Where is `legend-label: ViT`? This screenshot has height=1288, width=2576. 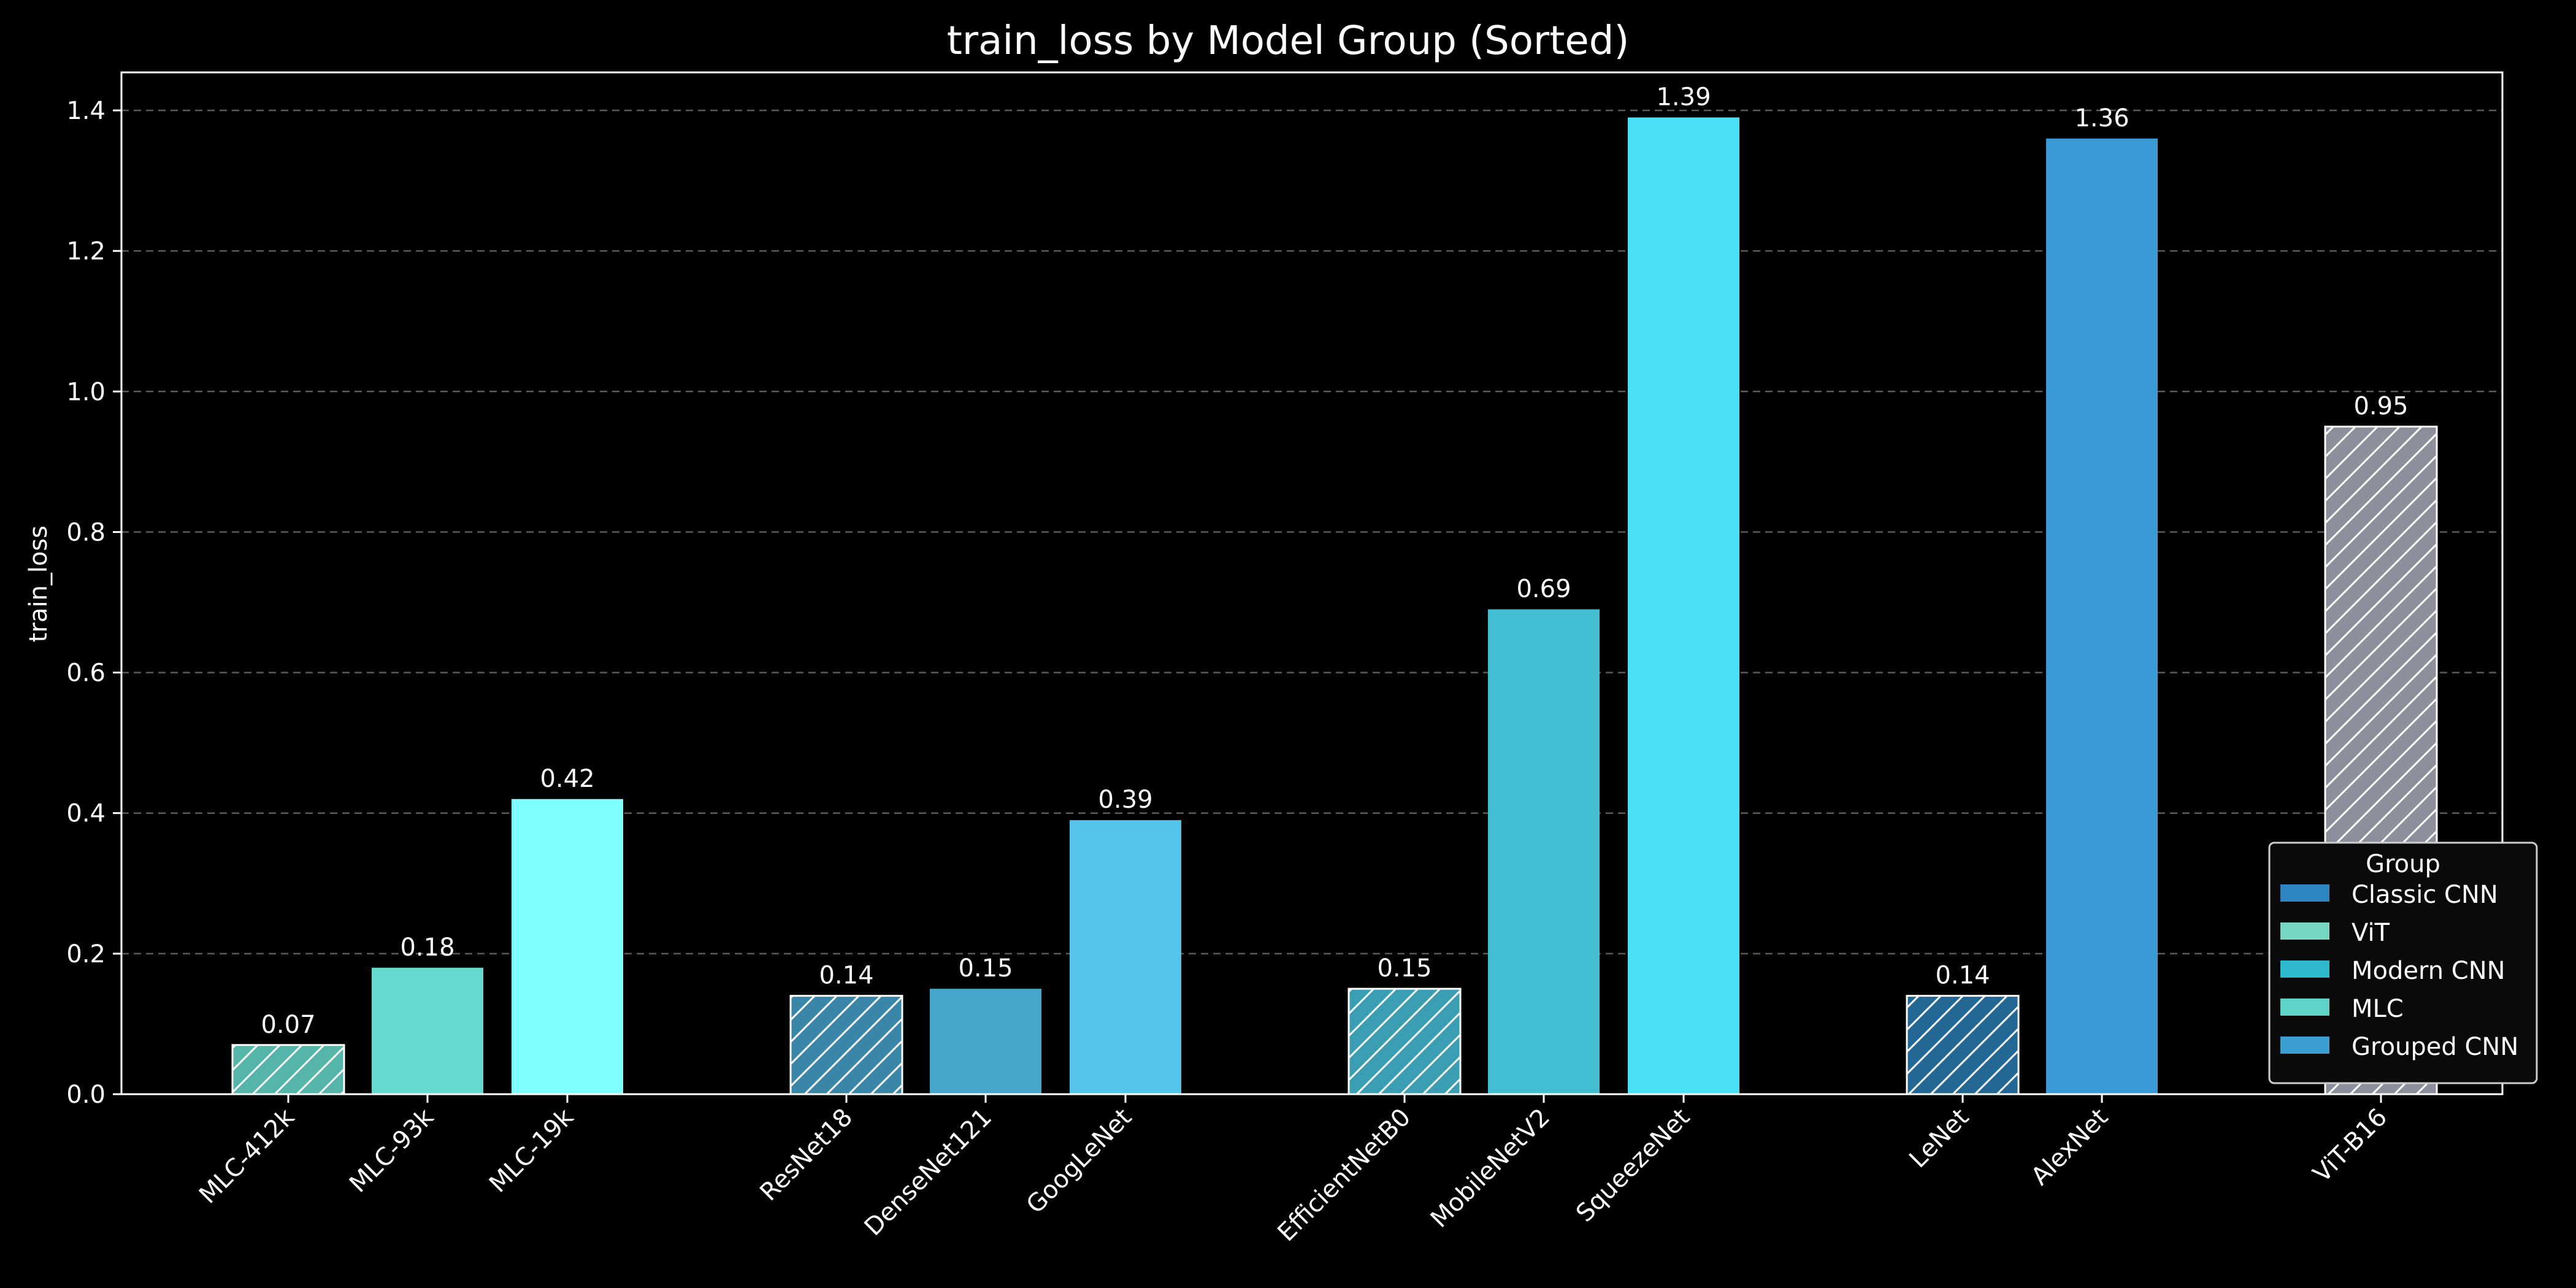
legend-label: ViT is located at coordinates (2371, 933).